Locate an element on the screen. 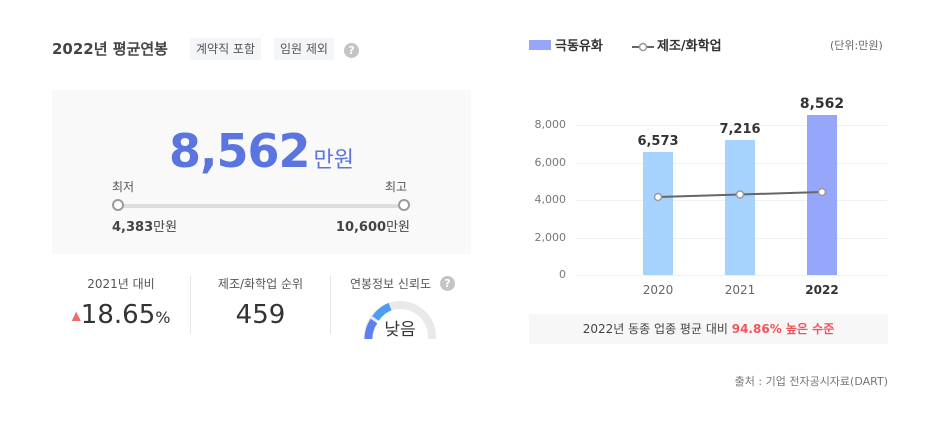 The image size is (947, 432). legend-bar-swatch is located at coordinates (540, 45).